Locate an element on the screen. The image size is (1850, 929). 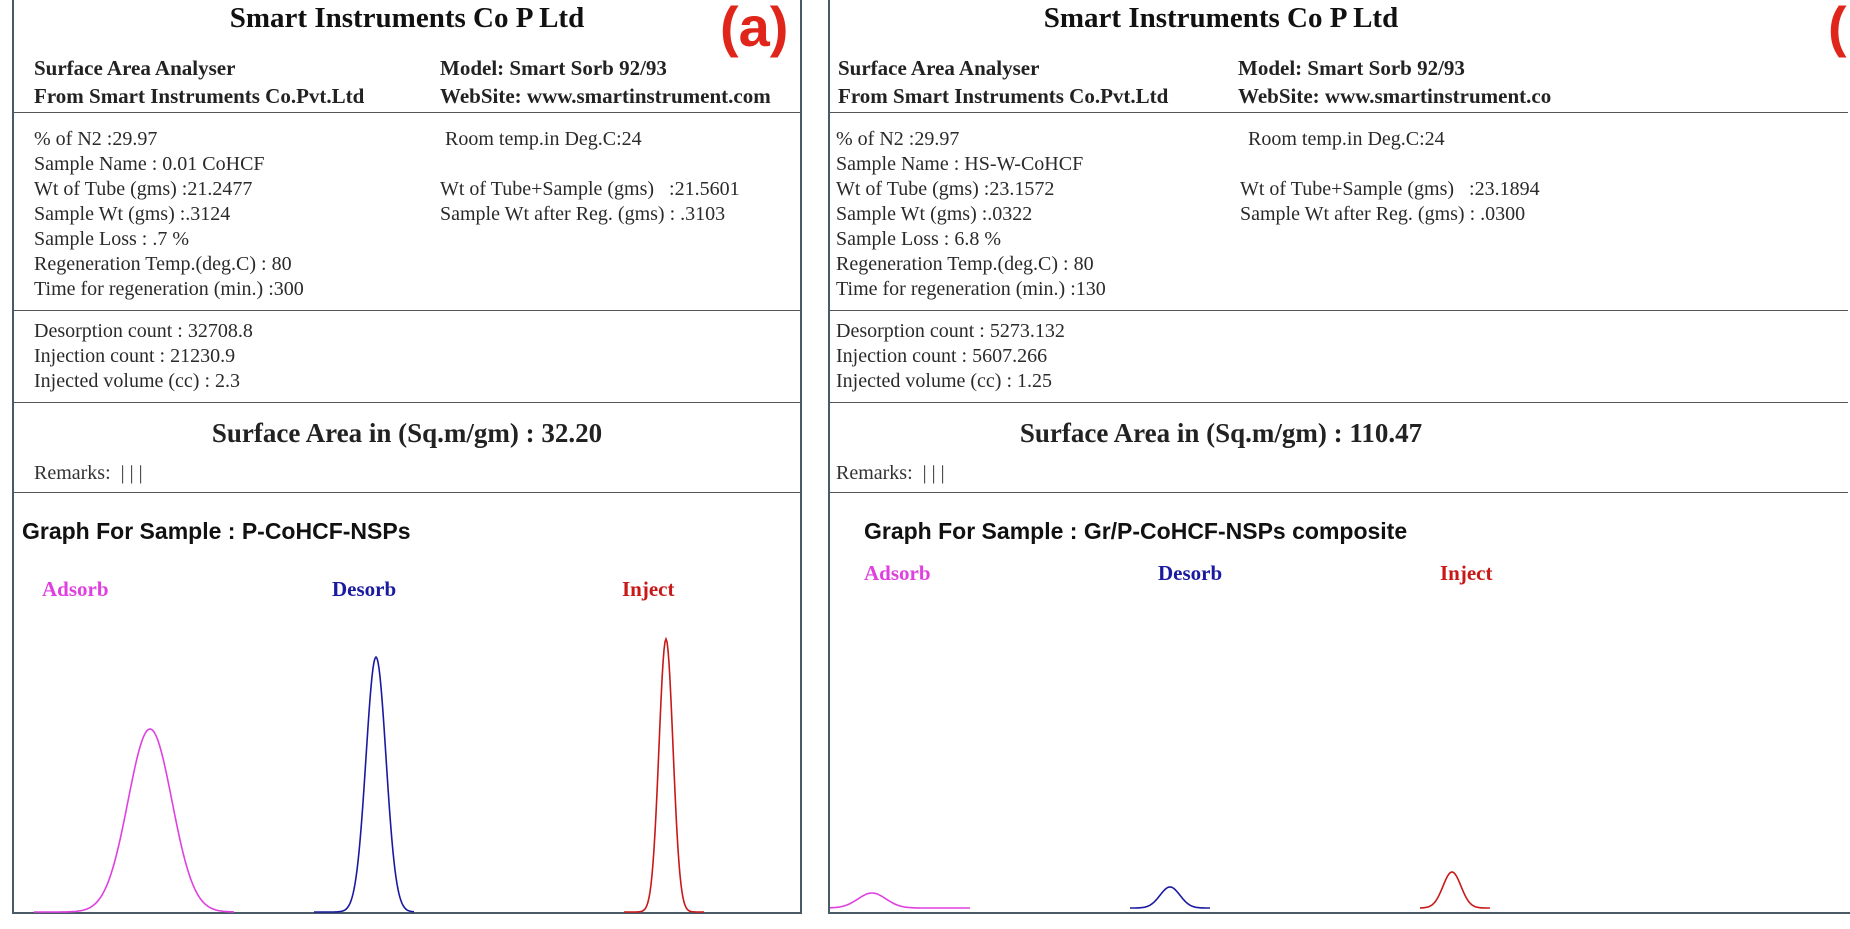
regen-time-value: Time for regeneration (min.) :300 is located at coordinates (169, 289).